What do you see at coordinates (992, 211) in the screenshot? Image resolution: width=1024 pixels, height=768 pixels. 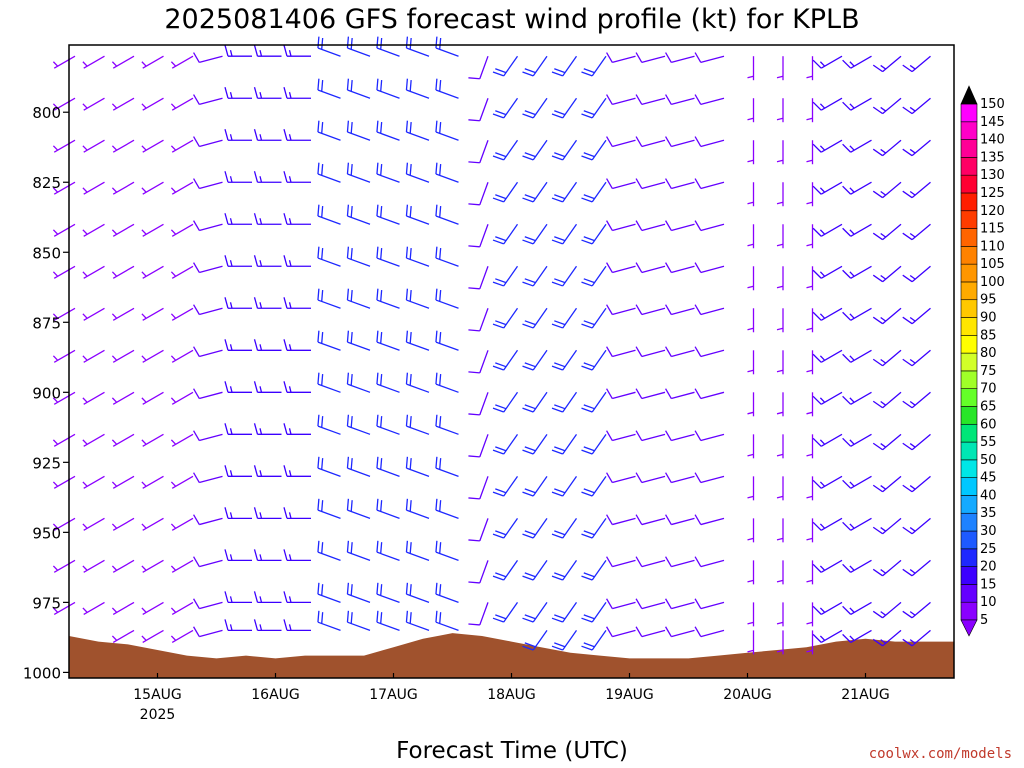 I see `colorbar-label: 120` at bounding box center [992, 211].